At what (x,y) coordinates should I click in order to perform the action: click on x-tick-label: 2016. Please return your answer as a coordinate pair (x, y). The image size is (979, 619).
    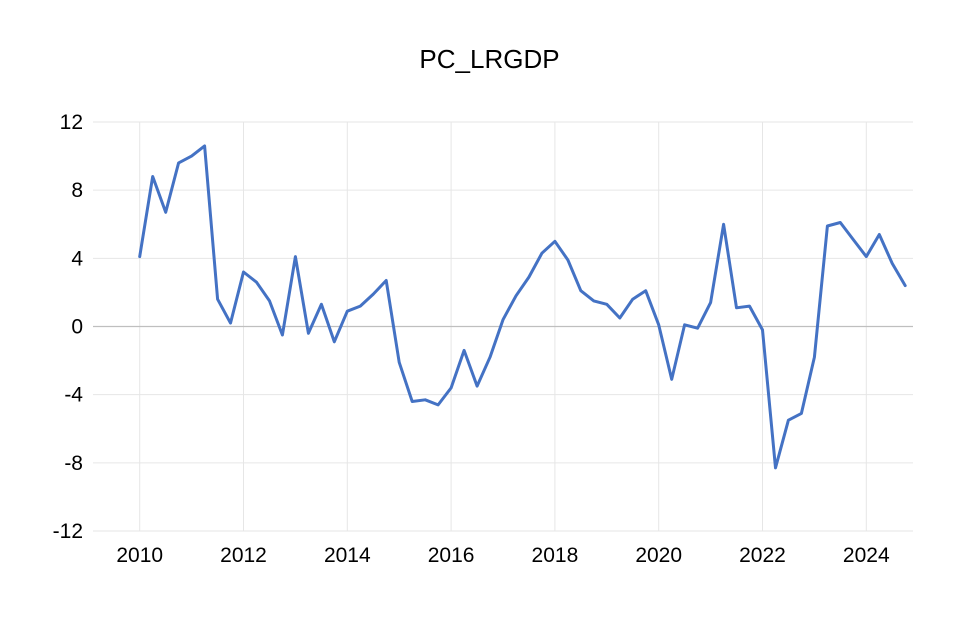
    Looking at the image, I should click on (451, 555).